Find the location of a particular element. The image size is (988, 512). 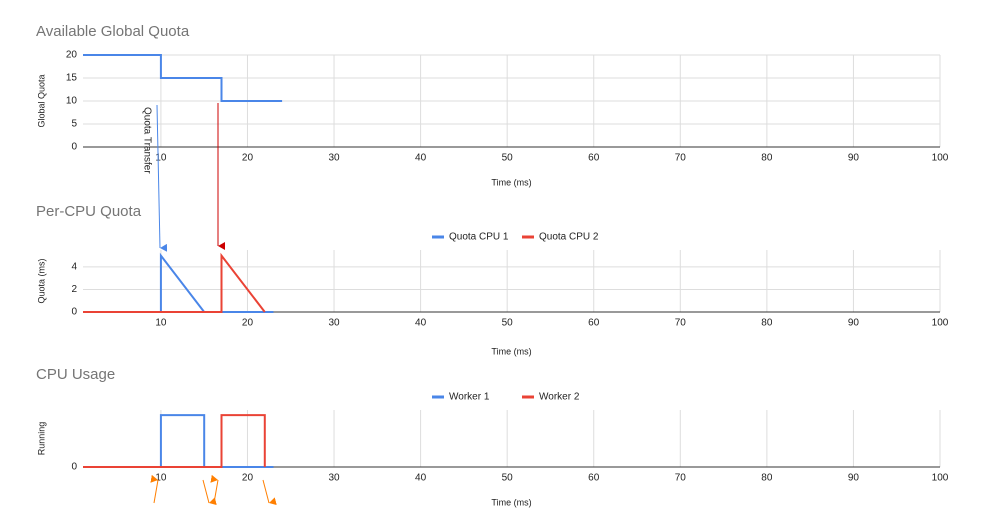

chart-title: CPU Usage is located at coordinates (75, 374).